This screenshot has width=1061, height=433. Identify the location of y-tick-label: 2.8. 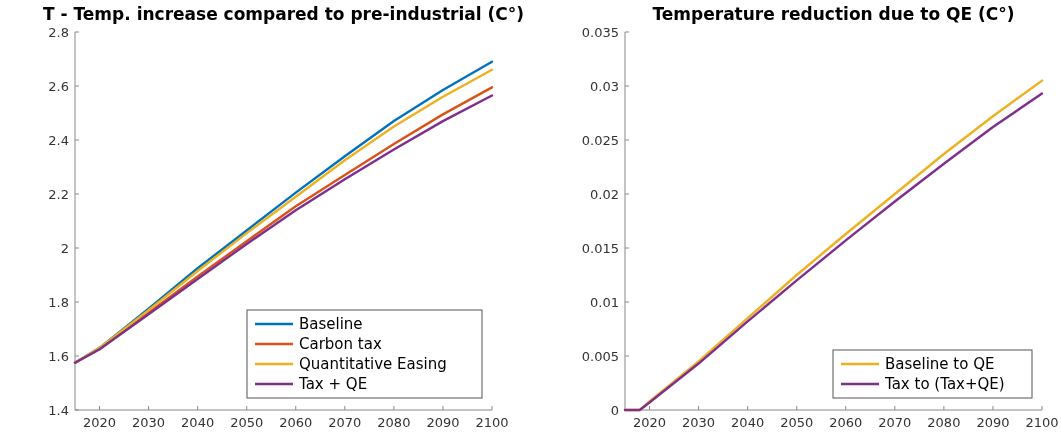
(58, 32).